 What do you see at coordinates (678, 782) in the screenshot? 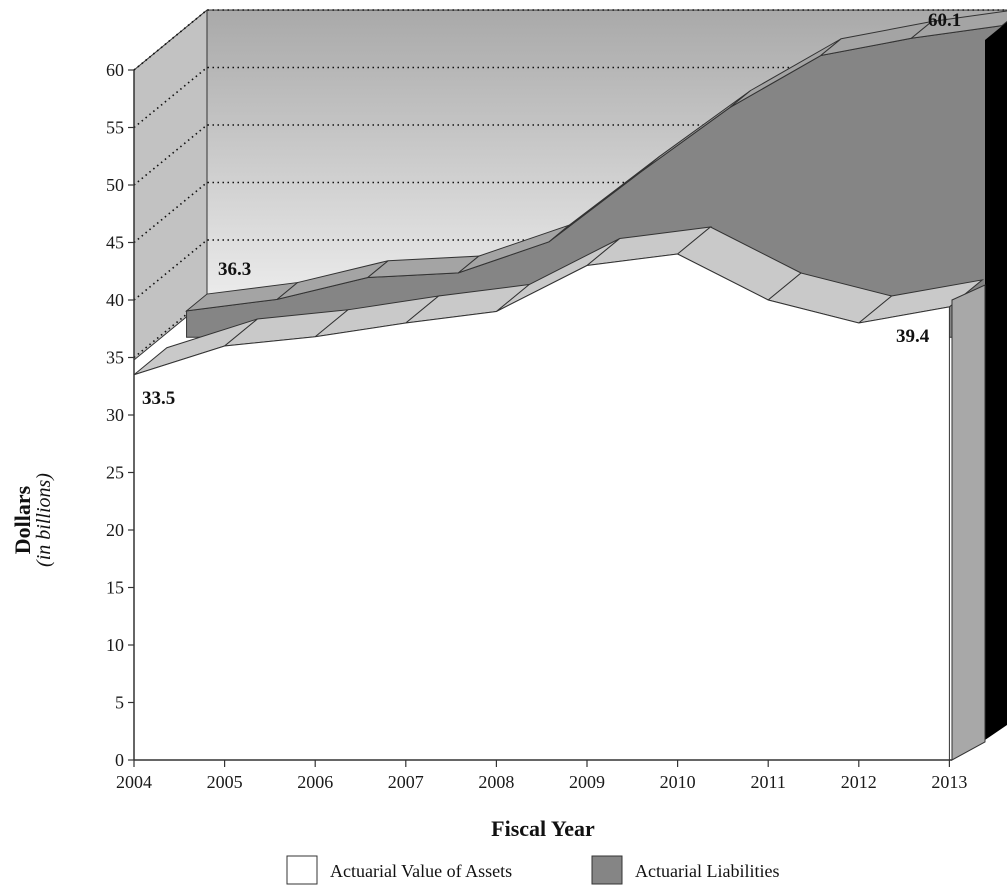
I see `x-tick-label-2010: 2010` at bounding box center [678, 782].